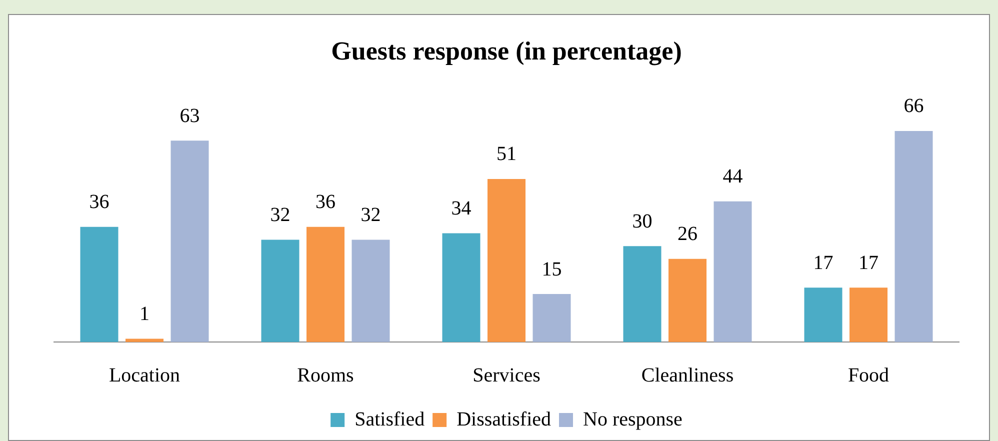  What do you see at coordinates (869, 375) in the screenshot?
I see `x-tick-label: Food` at bounding box center [869, 375].